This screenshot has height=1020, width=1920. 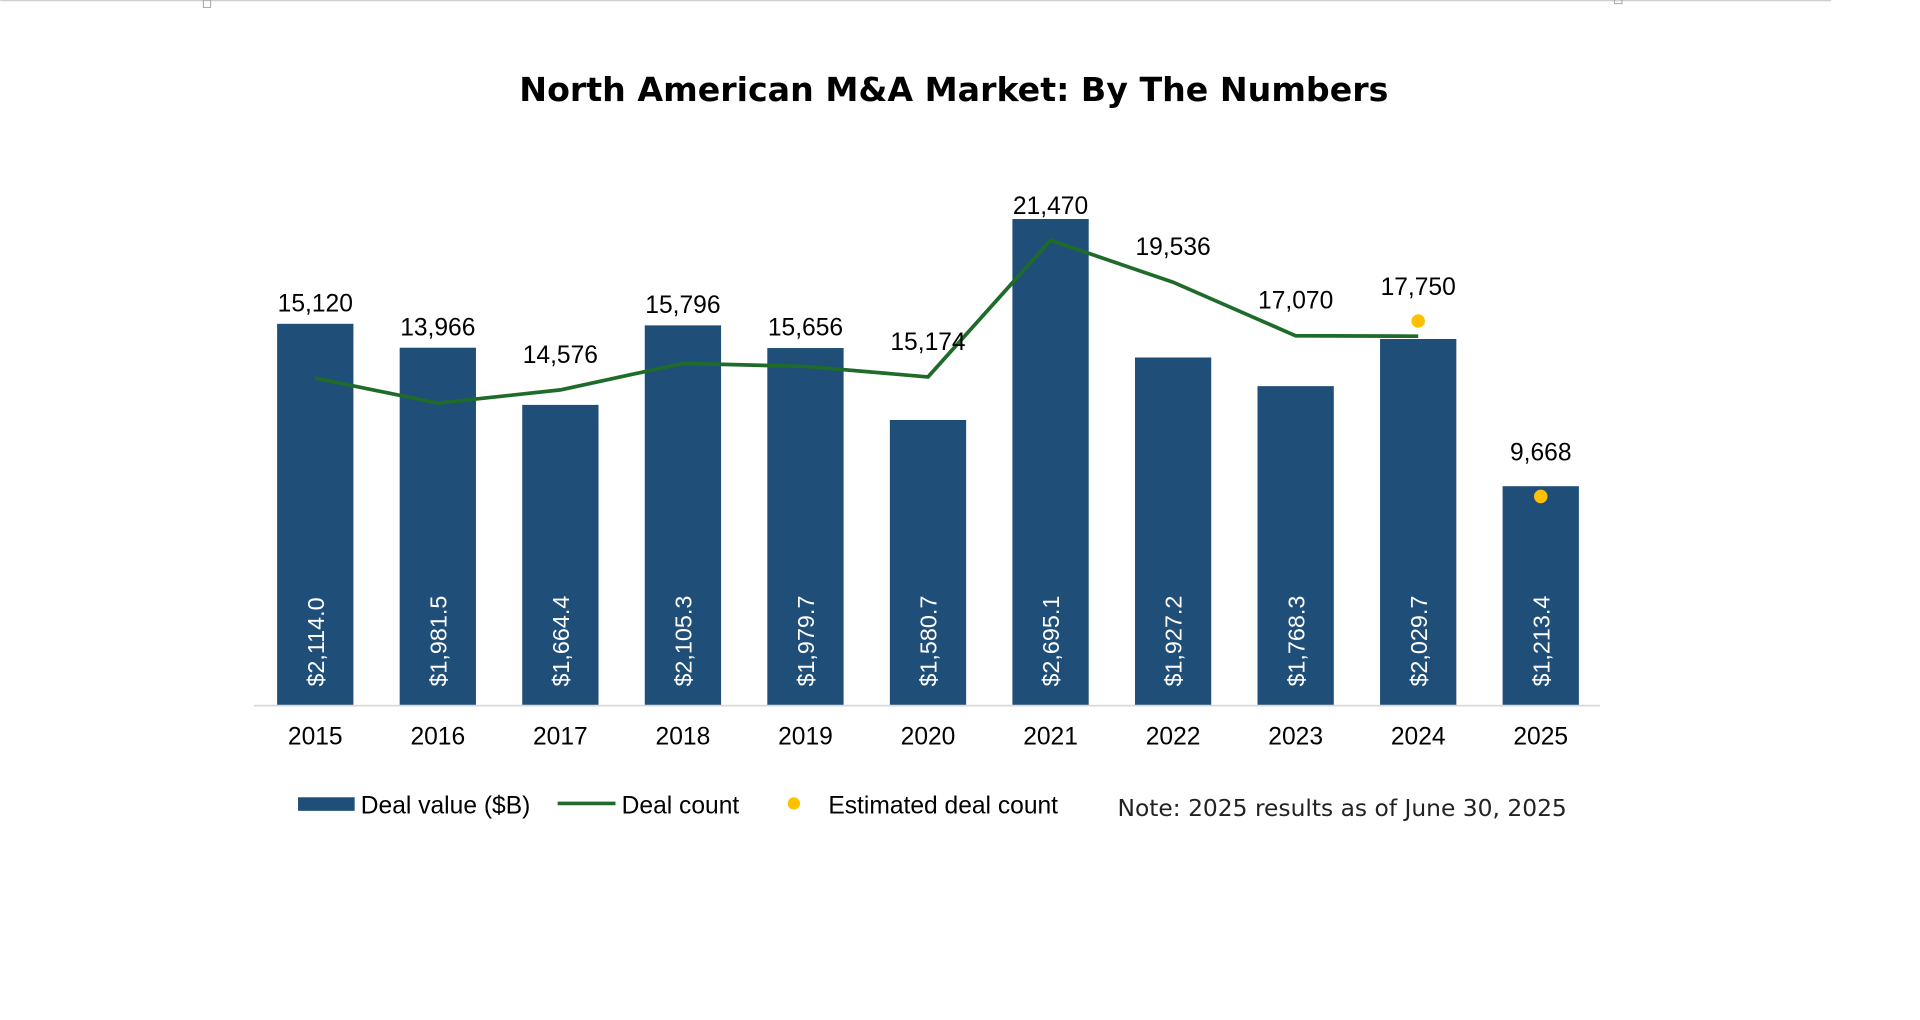 I want to click on bar-value-label: $1,664.4, so click(x=561, y=641).